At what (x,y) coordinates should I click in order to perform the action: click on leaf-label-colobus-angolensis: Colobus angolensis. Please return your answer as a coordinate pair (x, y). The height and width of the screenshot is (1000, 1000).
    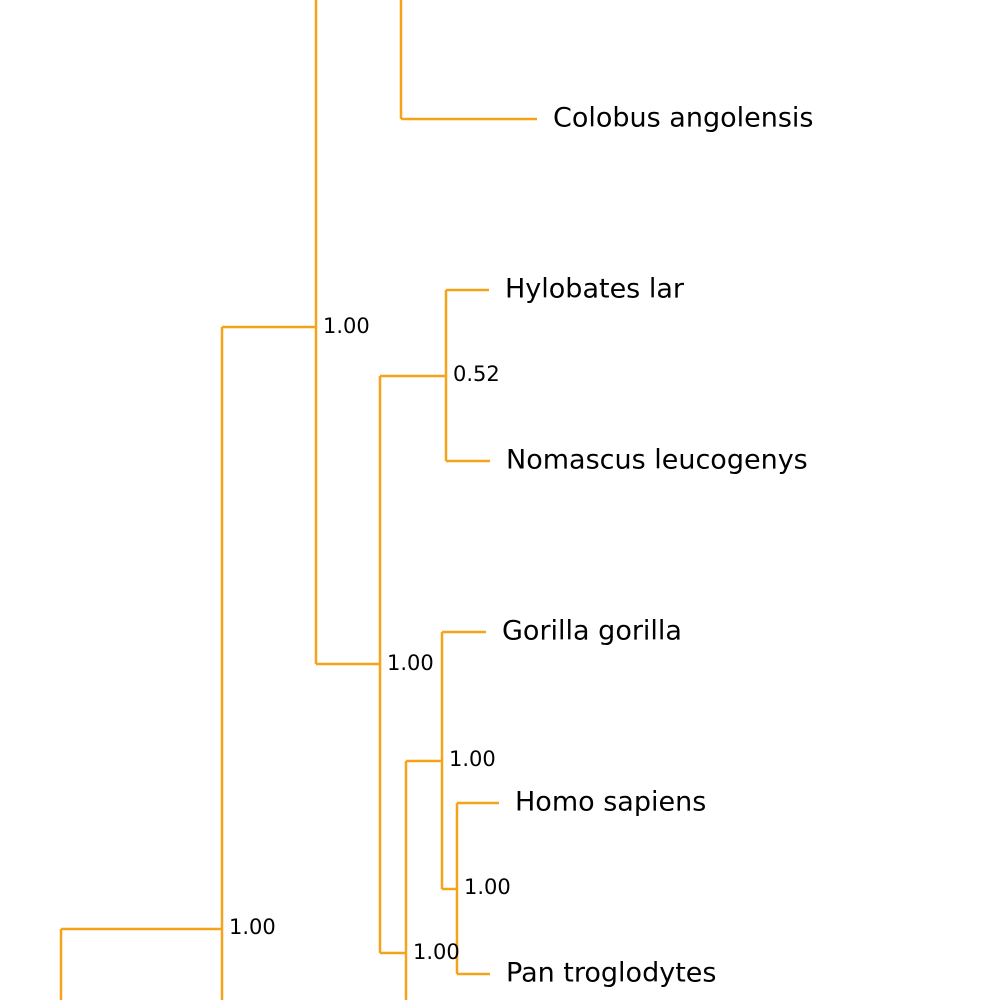
    Looking at the image, I should click on (683, 118).